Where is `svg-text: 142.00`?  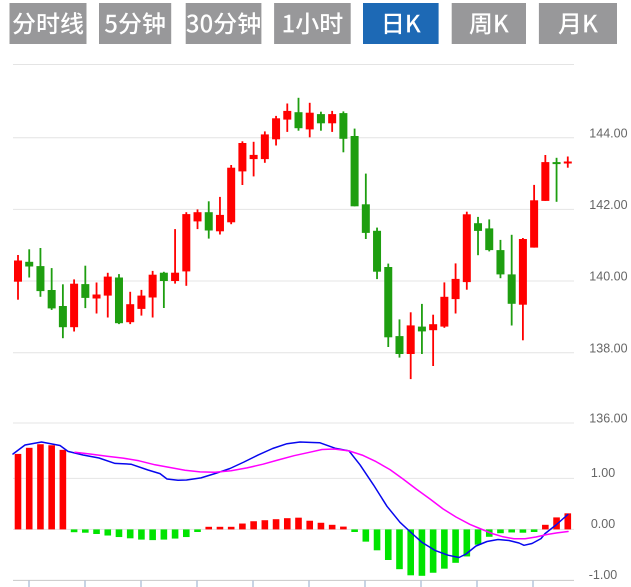 svg-text: 142.00 is located at coordinates (608, 205).